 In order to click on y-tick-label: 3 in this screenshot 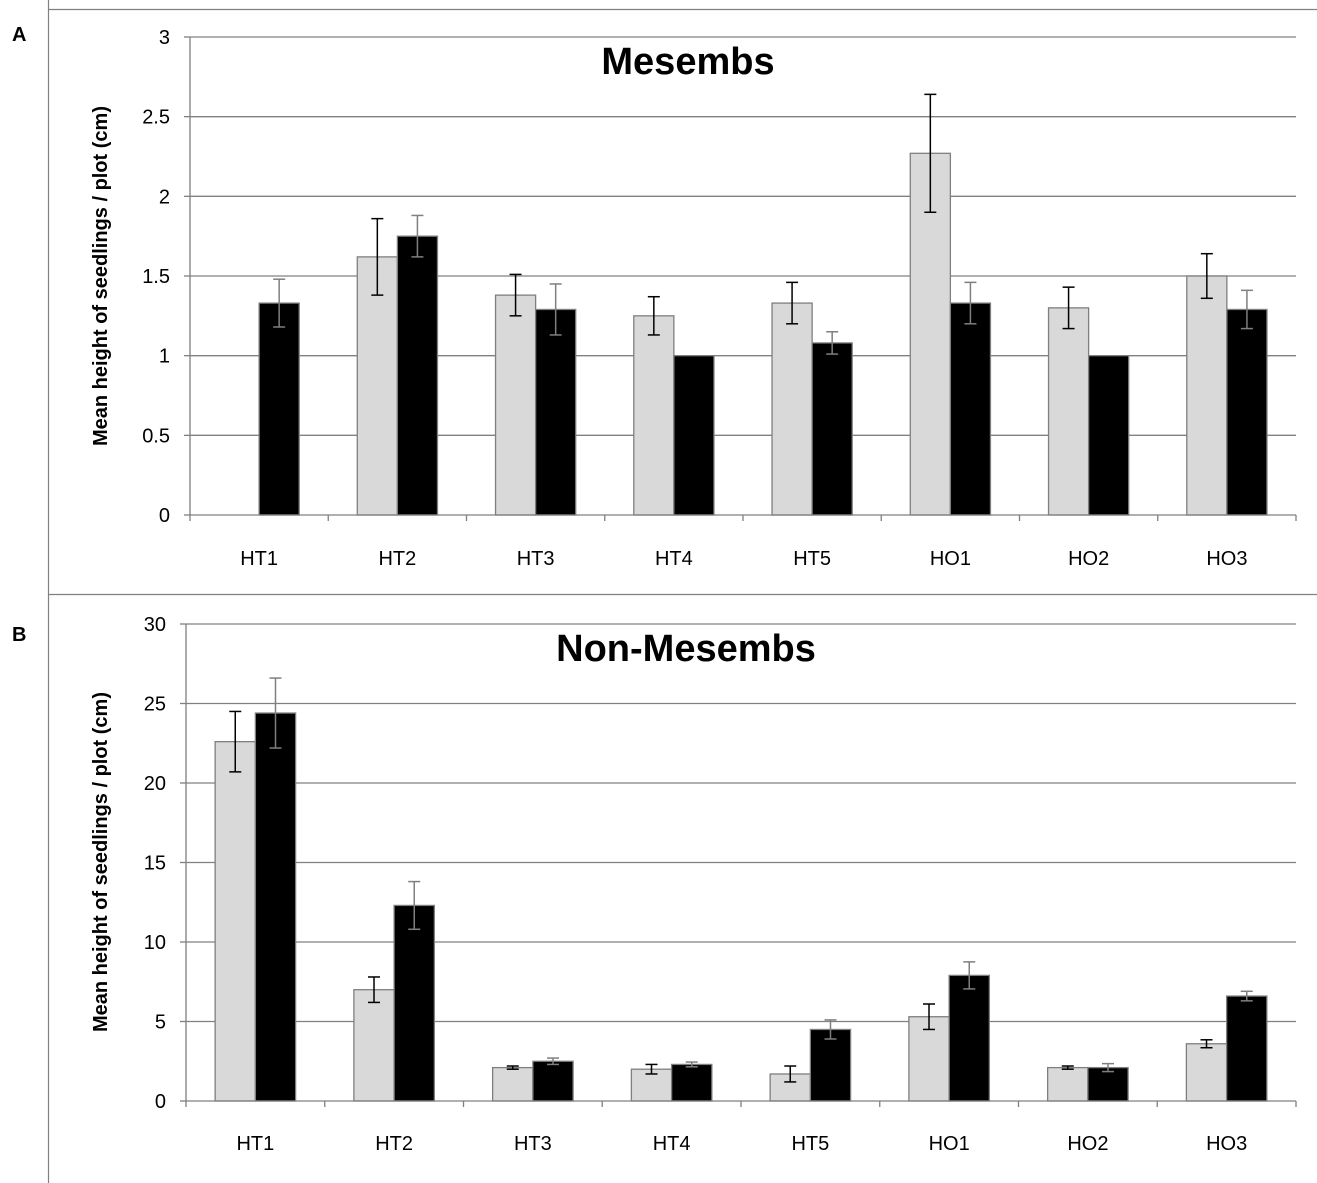, I will do `click(164, 38)`.